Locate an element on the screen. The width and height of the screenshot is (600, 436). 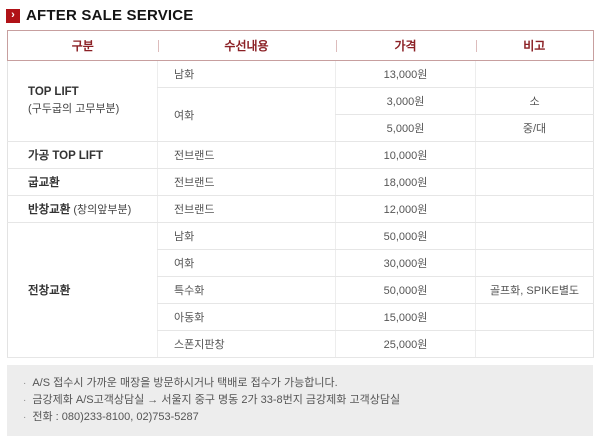
category-sub: (구두굽의 고무부분) is located at coordinates (74, 109).